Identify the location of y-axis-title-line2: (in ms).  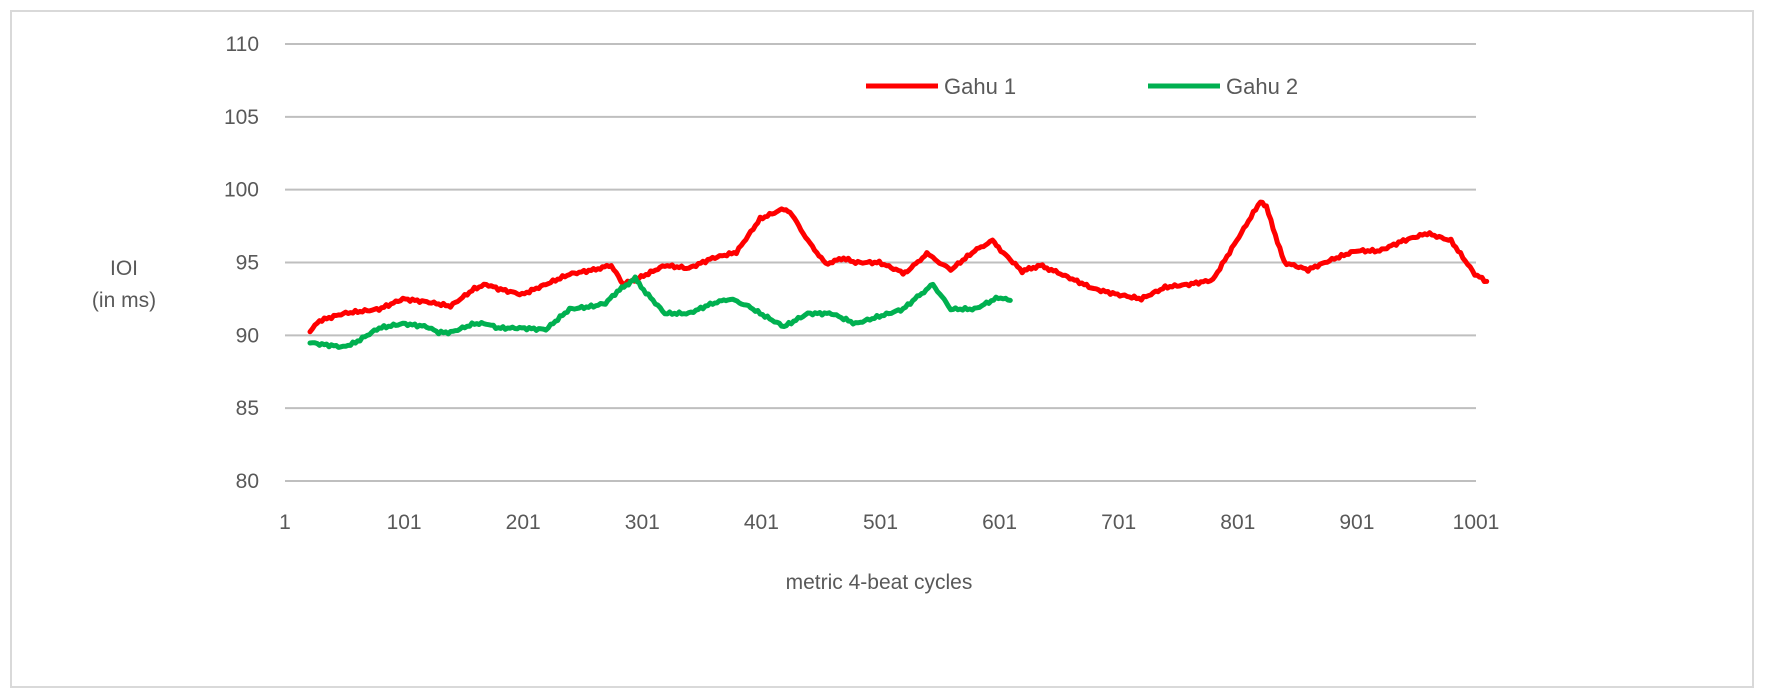
(124, 300).